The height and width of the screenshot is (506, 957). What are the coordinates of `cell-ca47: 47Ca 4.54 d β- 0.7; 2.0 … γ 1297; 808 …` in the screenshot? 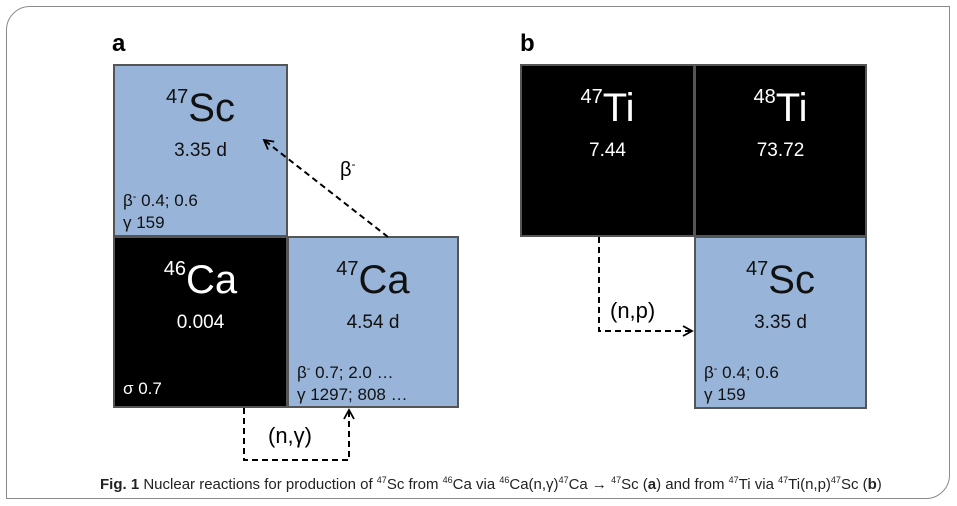 It's located at (373, 322).